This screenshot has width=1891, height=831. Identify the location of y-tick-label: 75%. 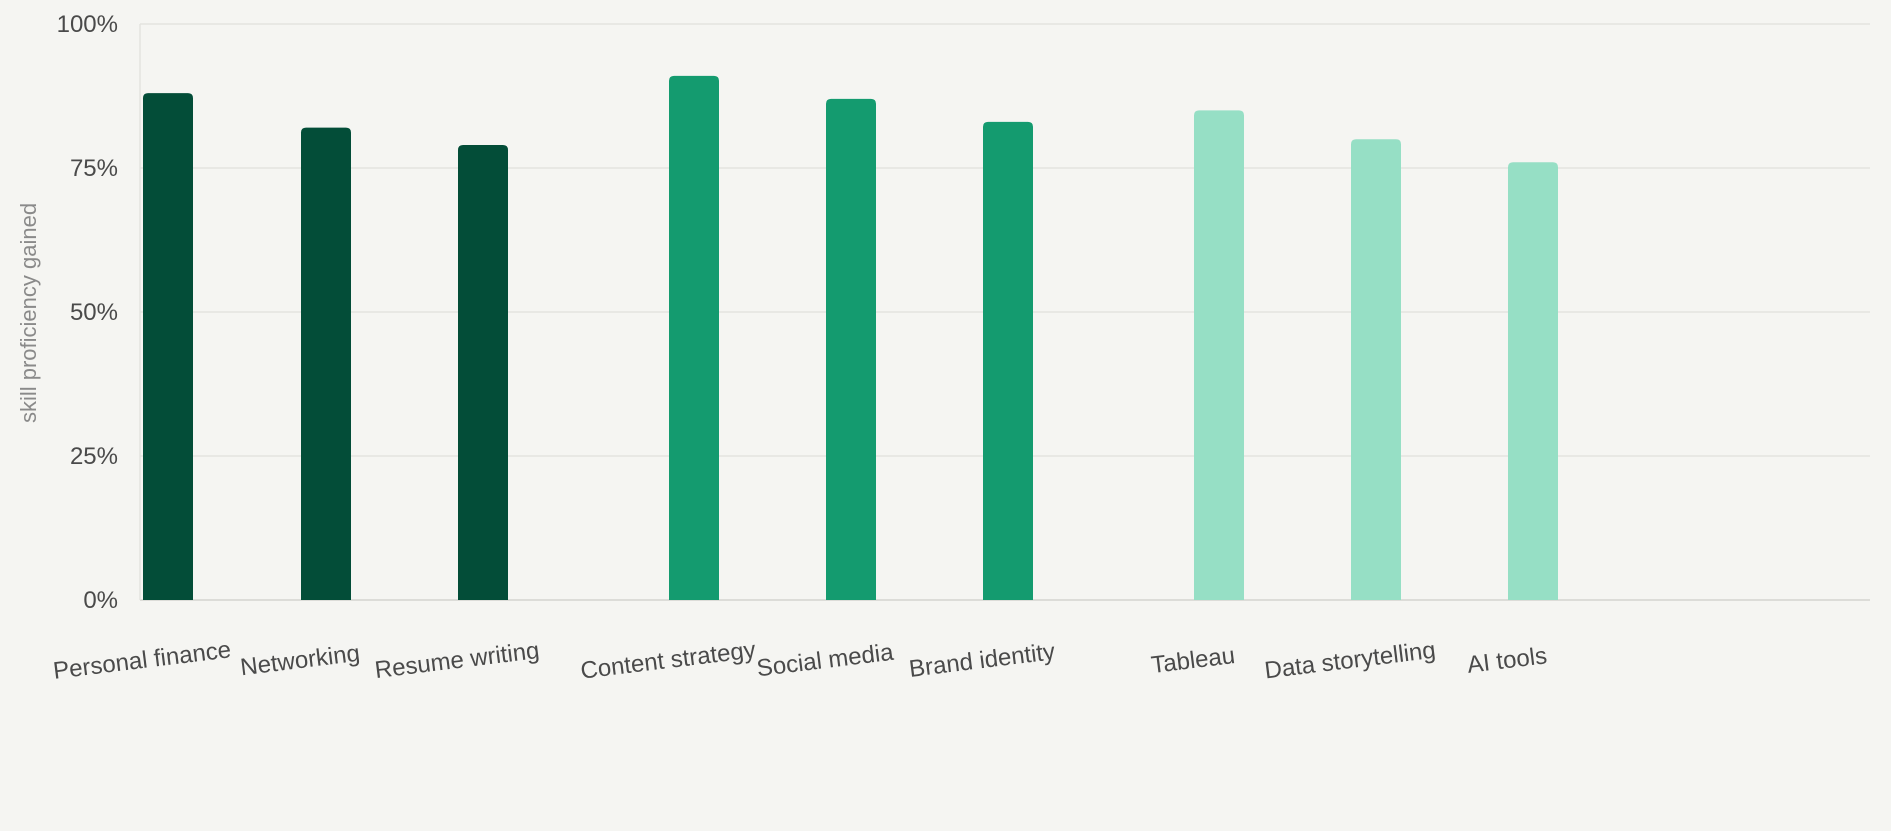
(94, 168).